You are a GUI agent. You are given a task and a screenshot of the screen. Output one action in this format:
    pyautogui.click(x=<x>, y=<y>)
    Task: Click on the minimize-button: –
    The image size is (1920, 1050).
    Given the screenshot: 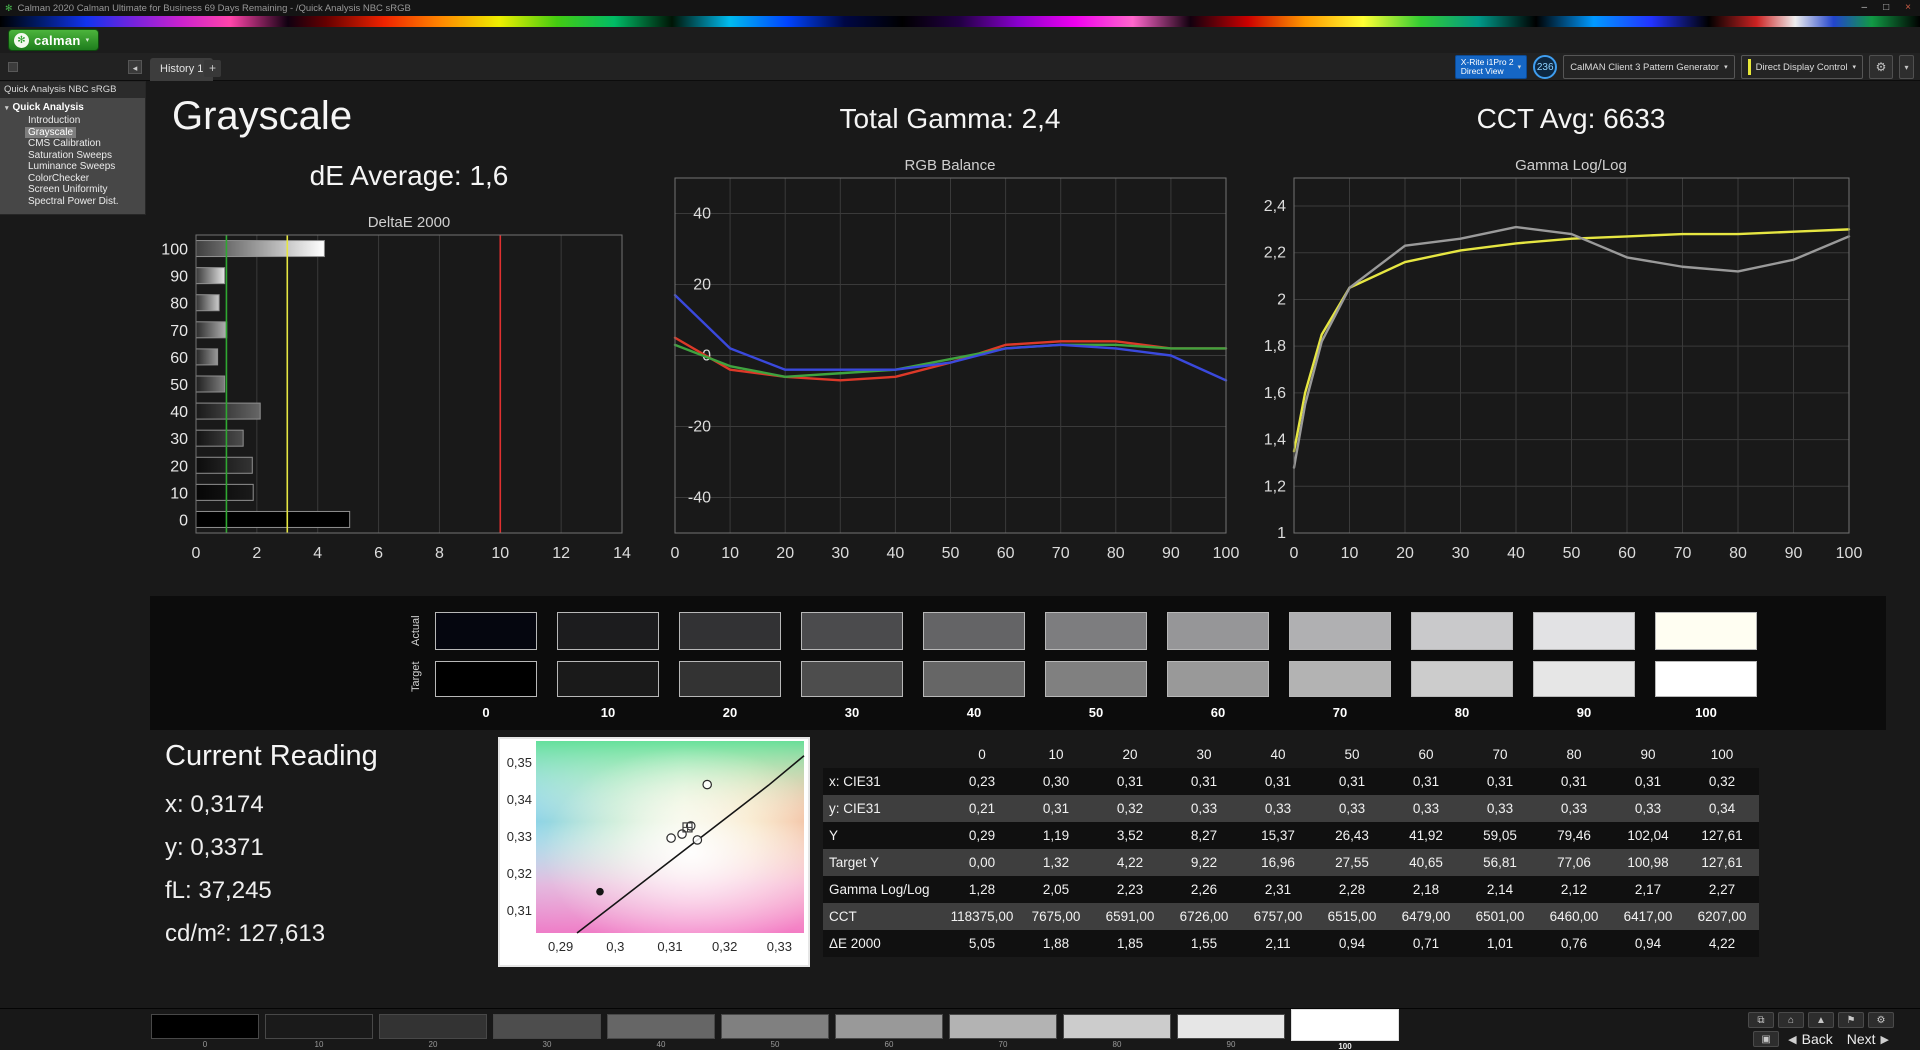 What is the action you would take?
    pyautogui.click(x=1864, y=7)
    